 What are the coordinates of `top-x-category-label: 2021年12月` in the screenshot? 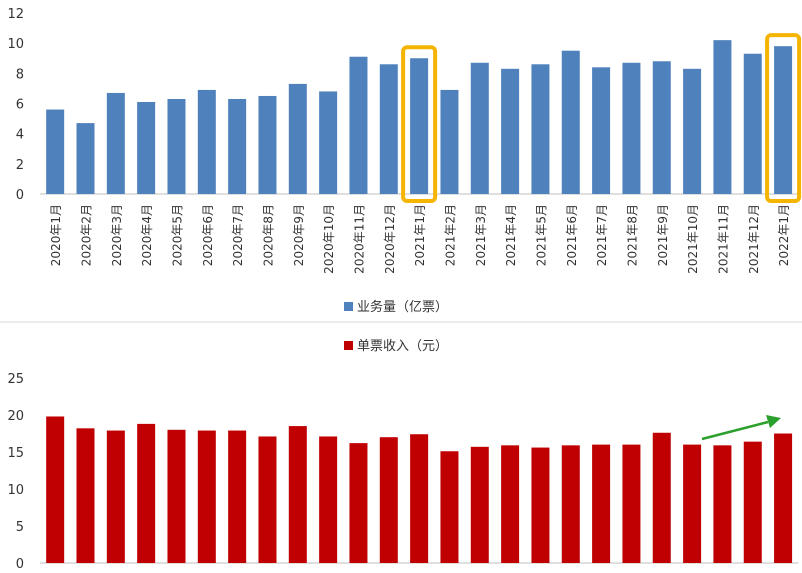 It's located at (754, 239).